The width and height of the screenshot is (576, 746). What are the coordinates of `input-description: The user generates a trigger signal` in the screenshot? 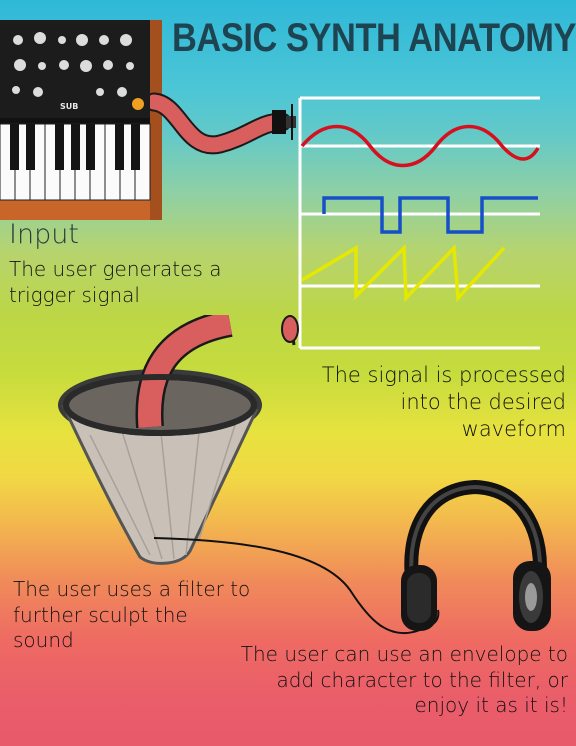 It's located at (115, 282).